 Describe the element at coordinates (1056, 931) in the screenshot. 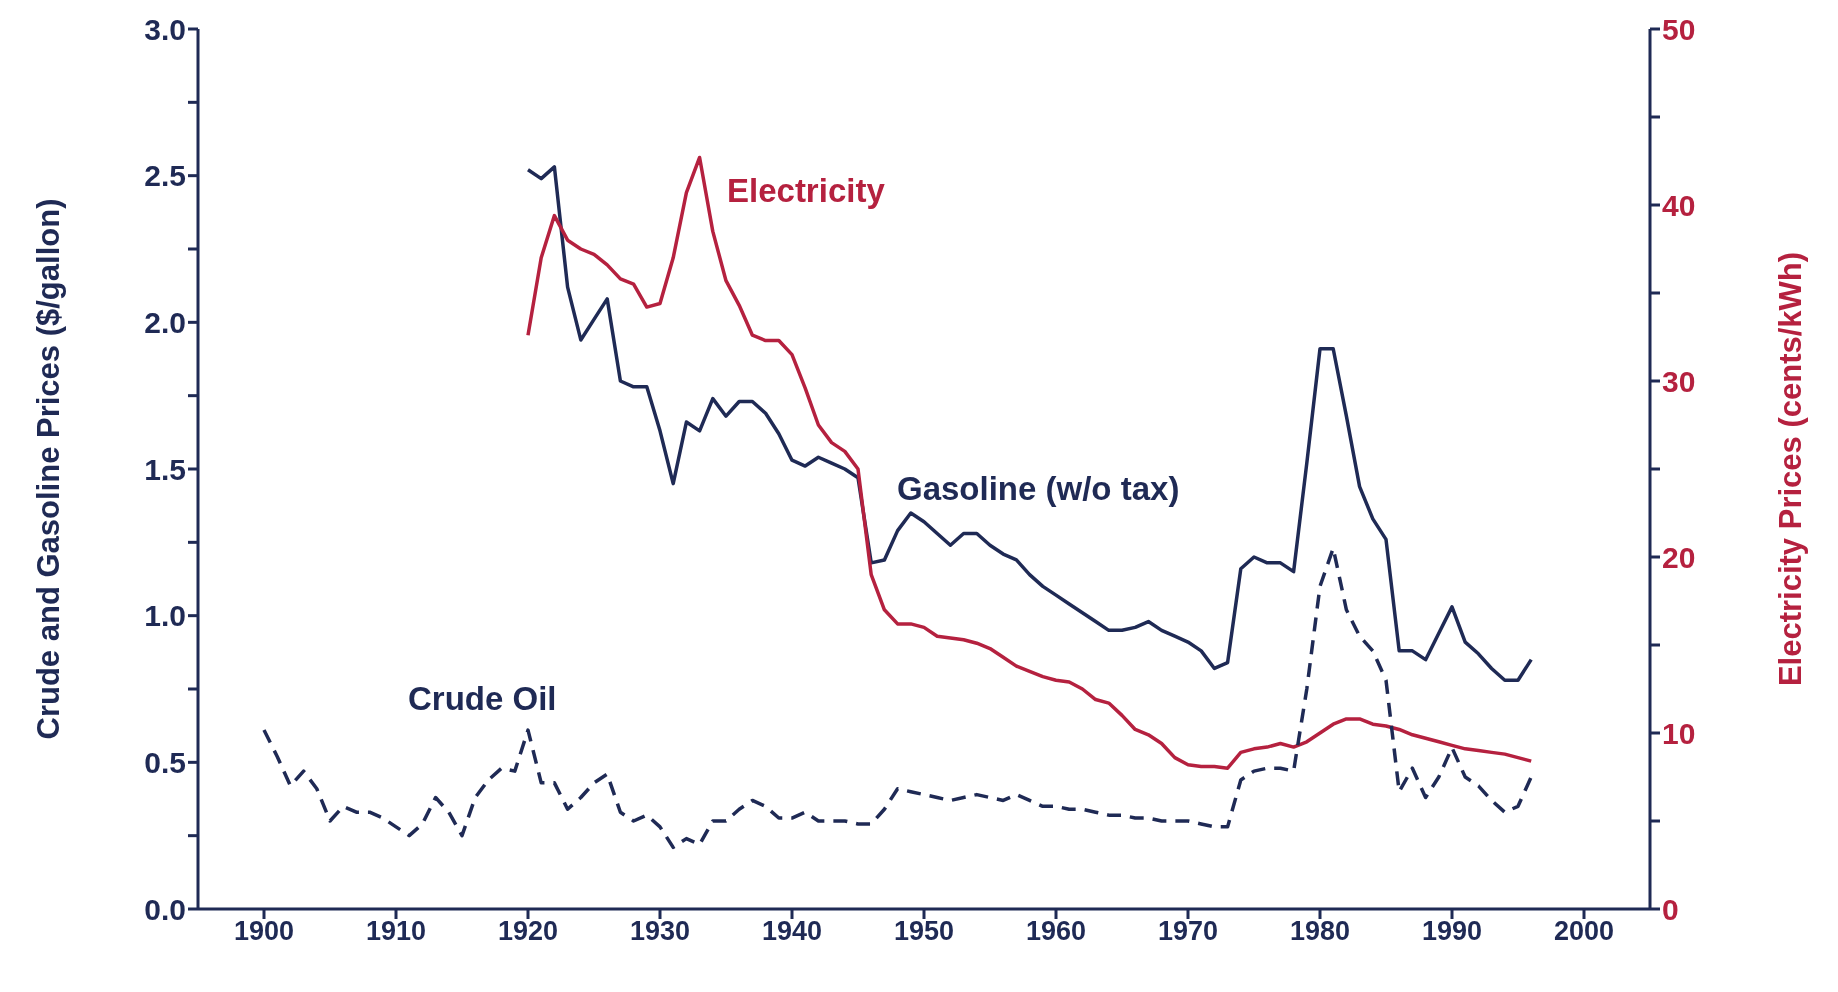

I see `x-tick-label: 1960` at that location.